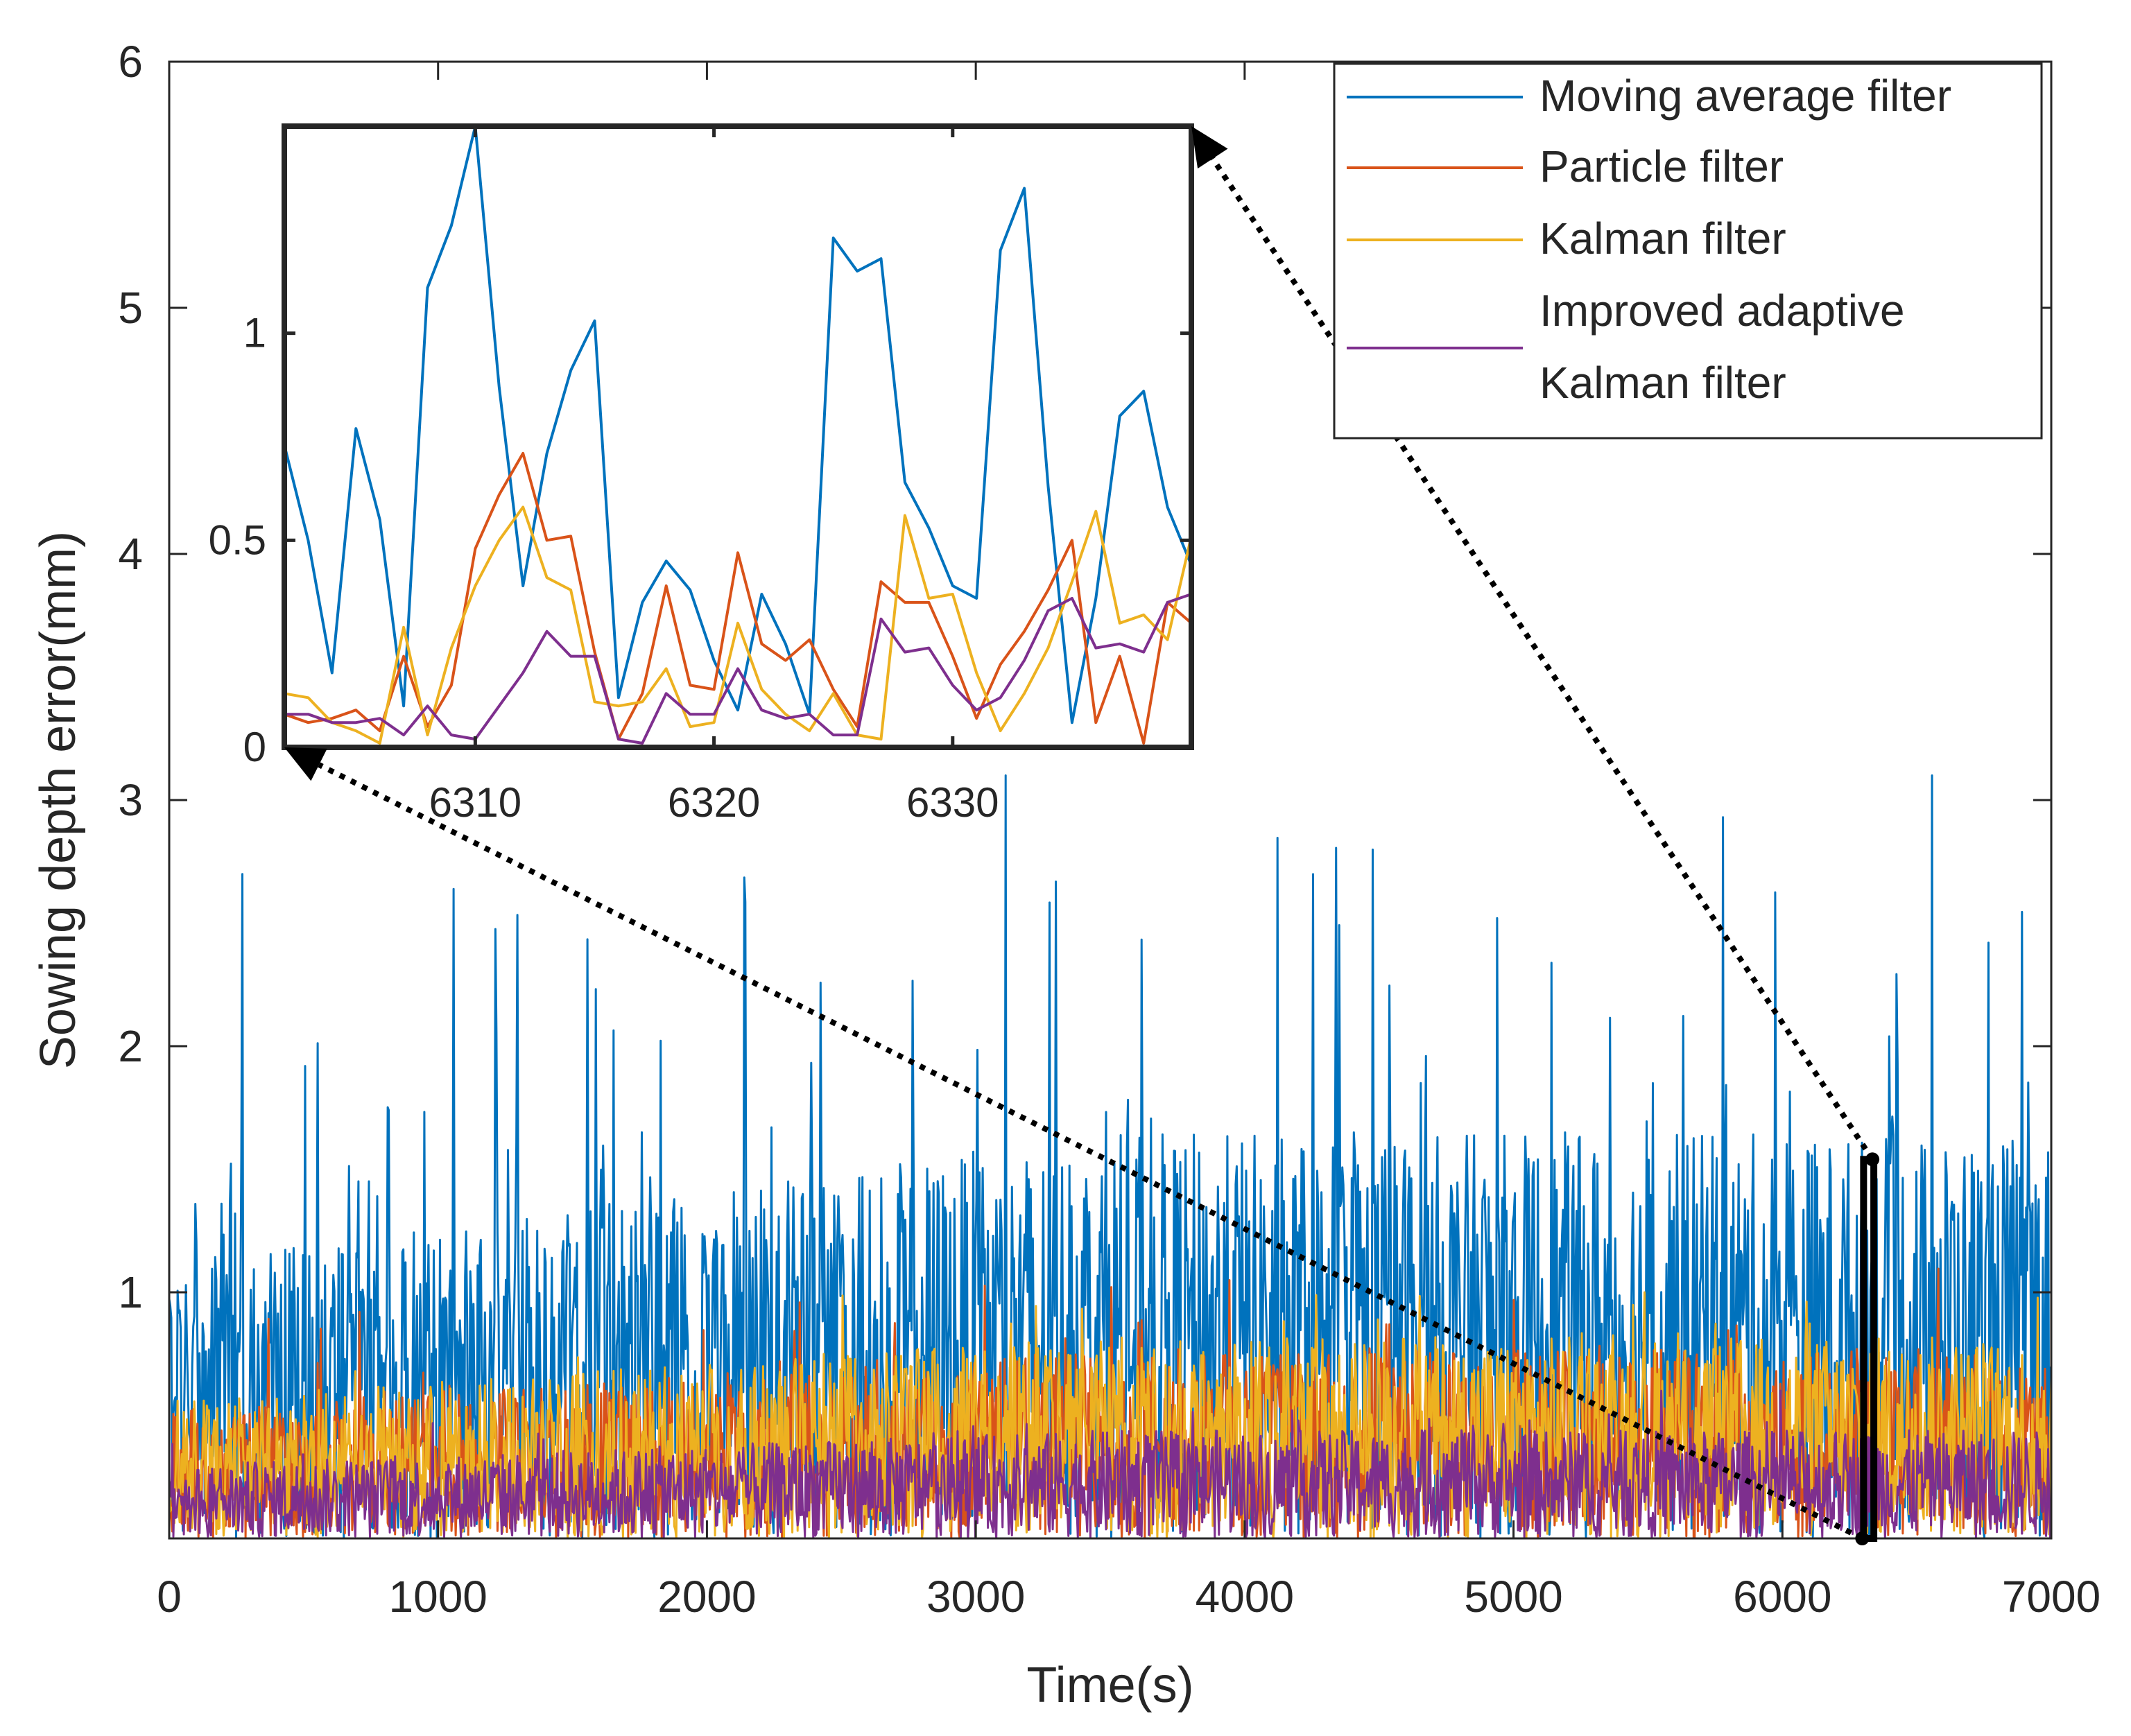 This screenshot has width=2131, height=1736. What do you see at coordinates (130, 62) in the screenshot?
I see `y-tick-label: 6` at bounding box center [130, 62].